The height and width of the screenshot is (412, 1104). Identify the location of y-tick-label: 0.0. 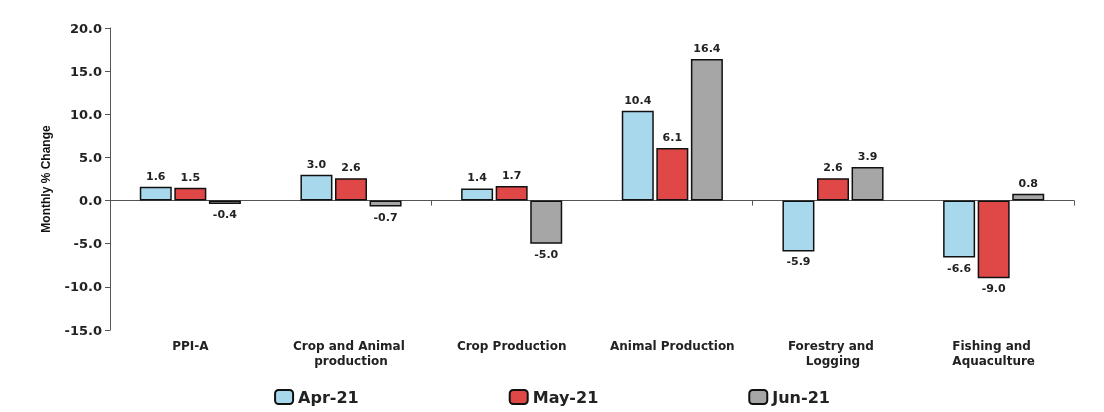
(90, 201).